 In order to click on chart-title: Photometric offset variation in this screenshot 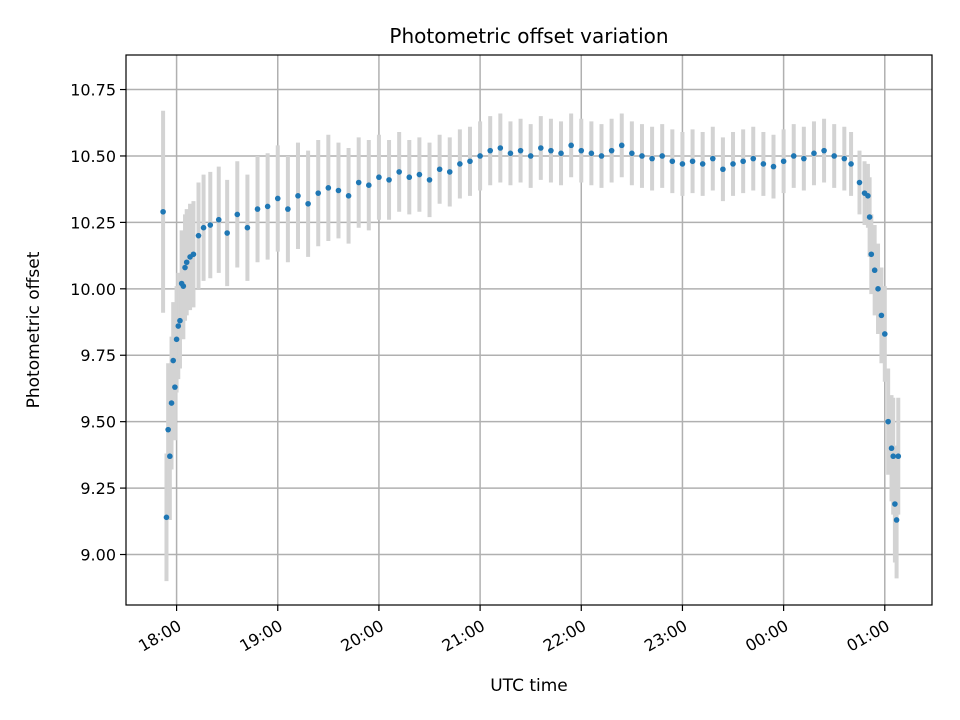, I will do `click(528, 36)`.